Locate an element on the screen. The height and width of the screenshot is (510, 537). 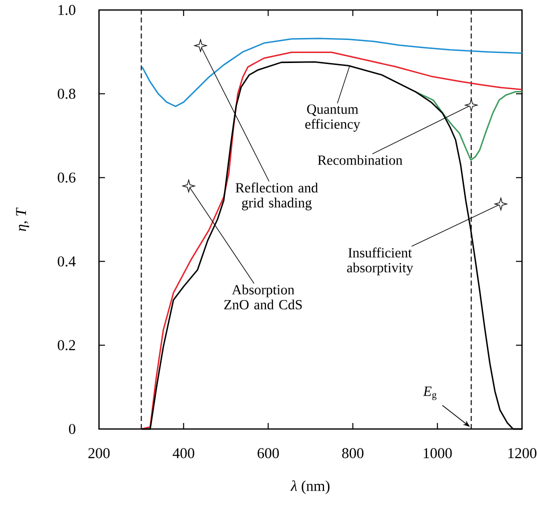
y-tick-label: 0.2 is located at coordinates (67, 345).